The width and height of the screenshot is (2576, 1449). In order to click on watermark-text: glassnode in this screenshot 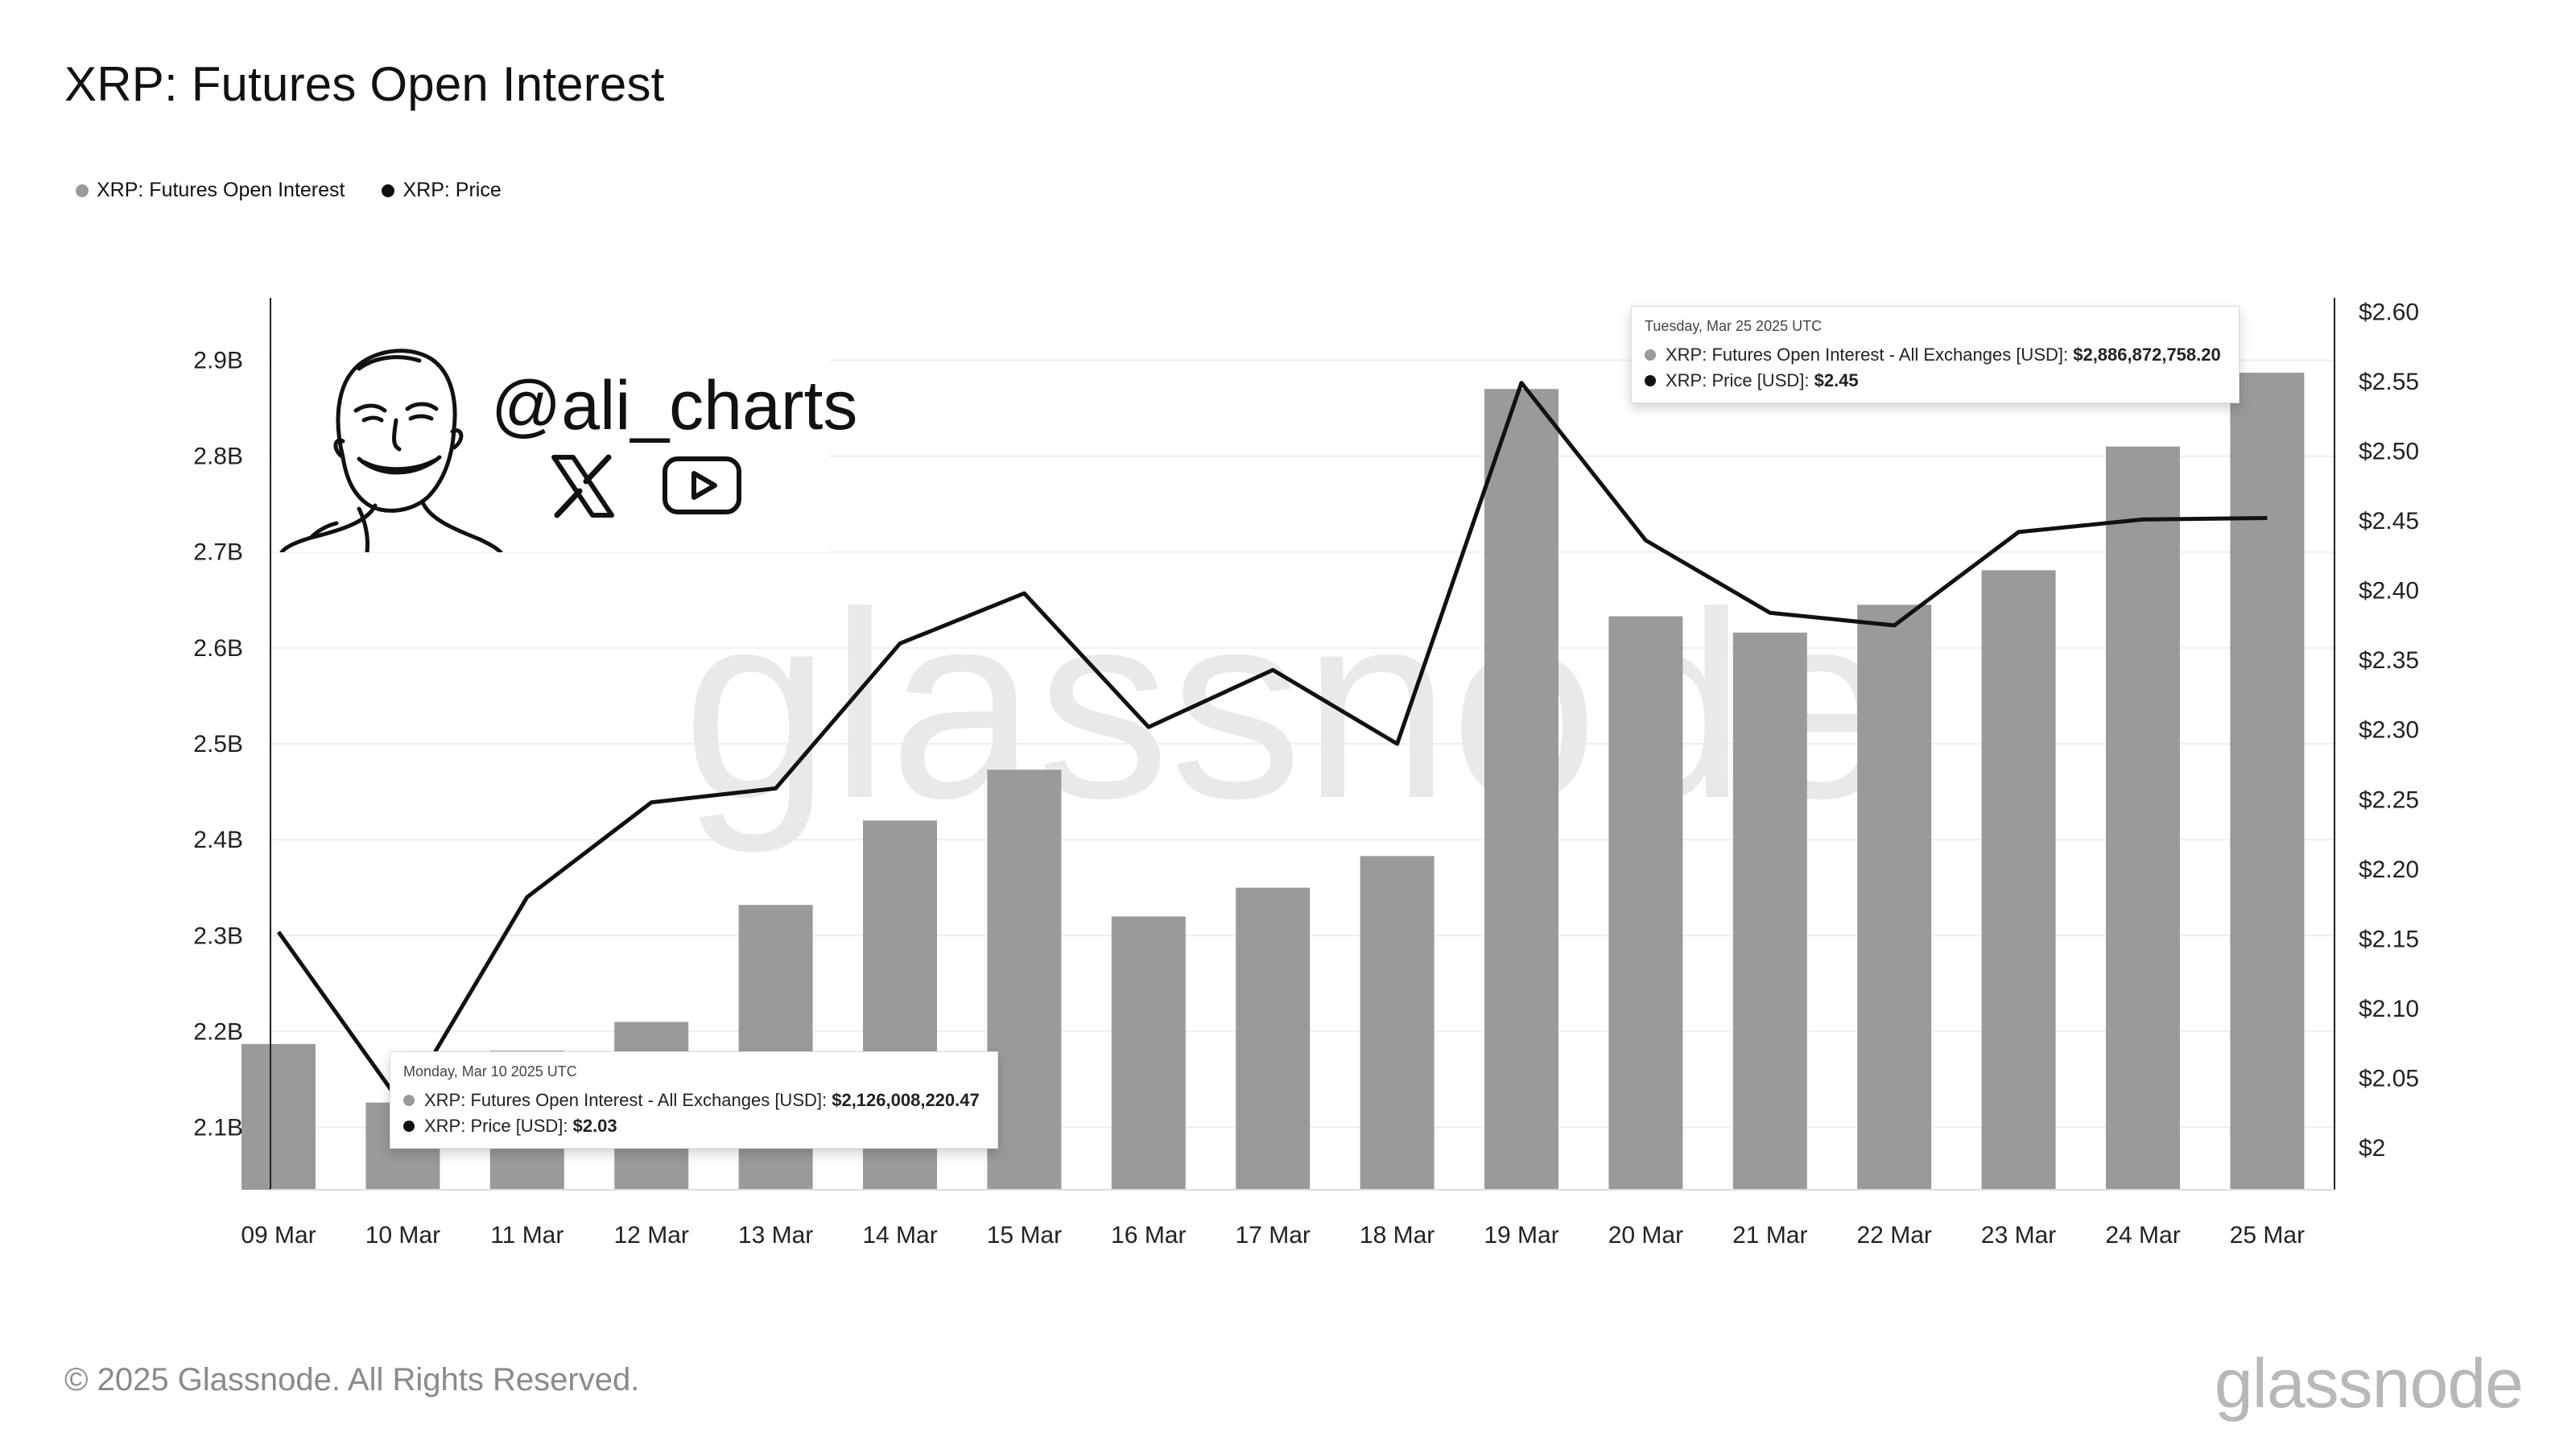, I will do `click(1288, 705)`.